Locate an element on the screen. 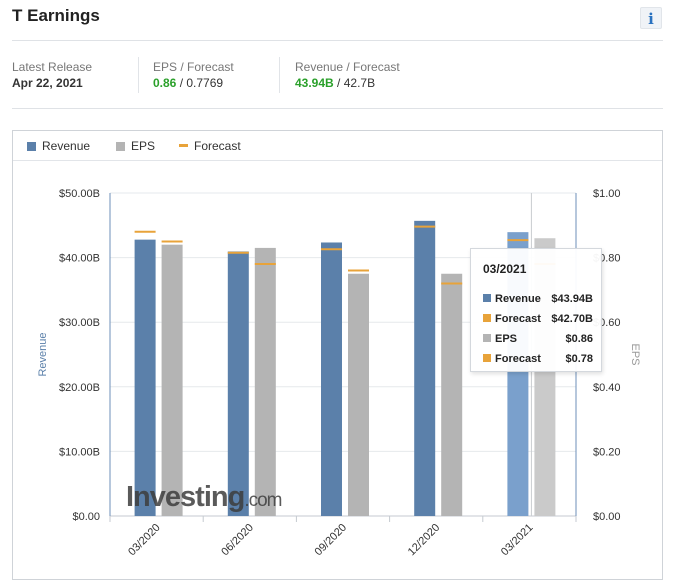 This screenshot has height=587, width=674. legend-swatch-eps is located at coordinates (120, 146).